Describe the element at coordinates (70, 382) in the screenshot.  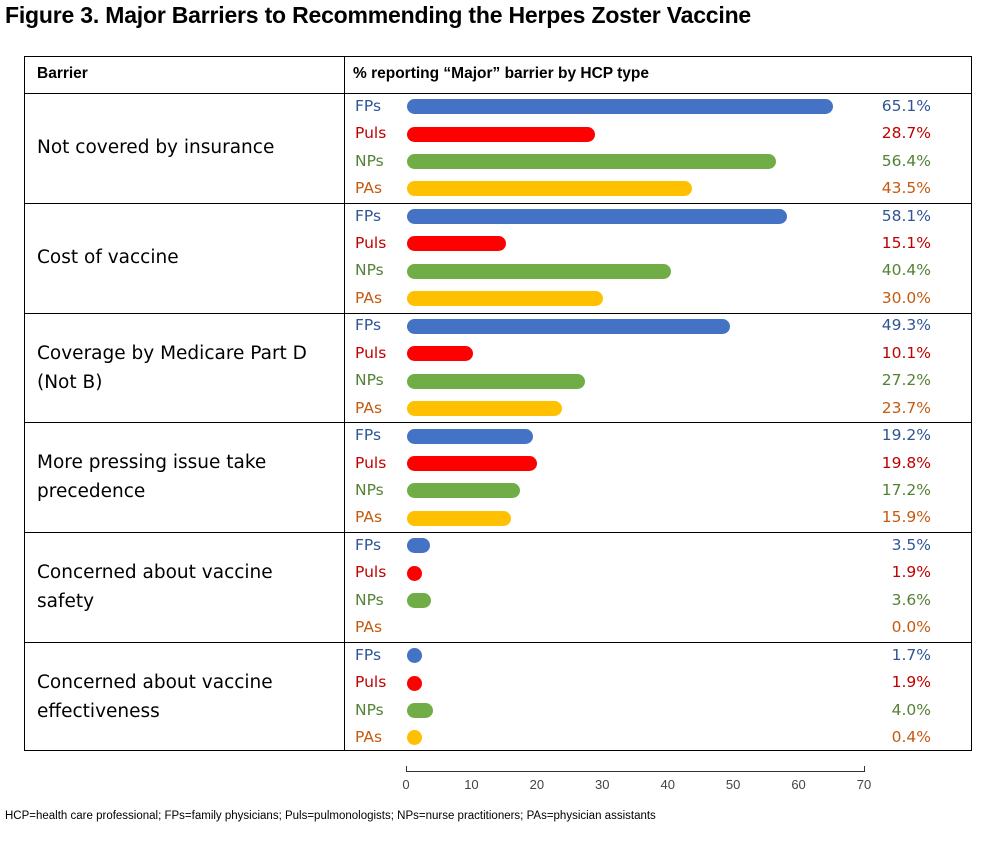
I see `barrier-label-line: (Not B)` at that location.